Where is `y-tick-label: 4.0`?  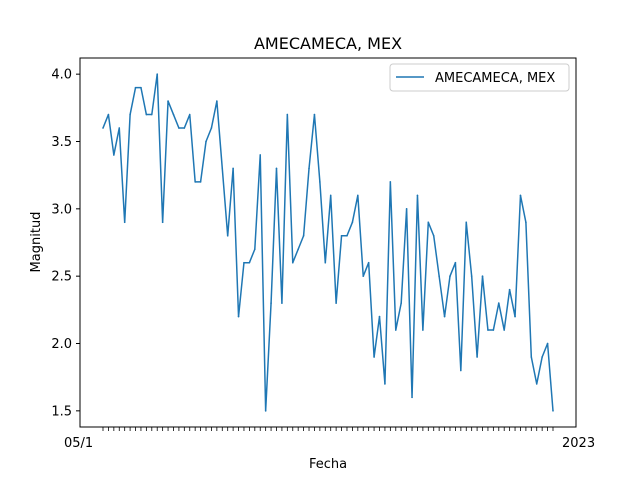
y-tick-label: 4.0 is located at coordinates (61, 75).